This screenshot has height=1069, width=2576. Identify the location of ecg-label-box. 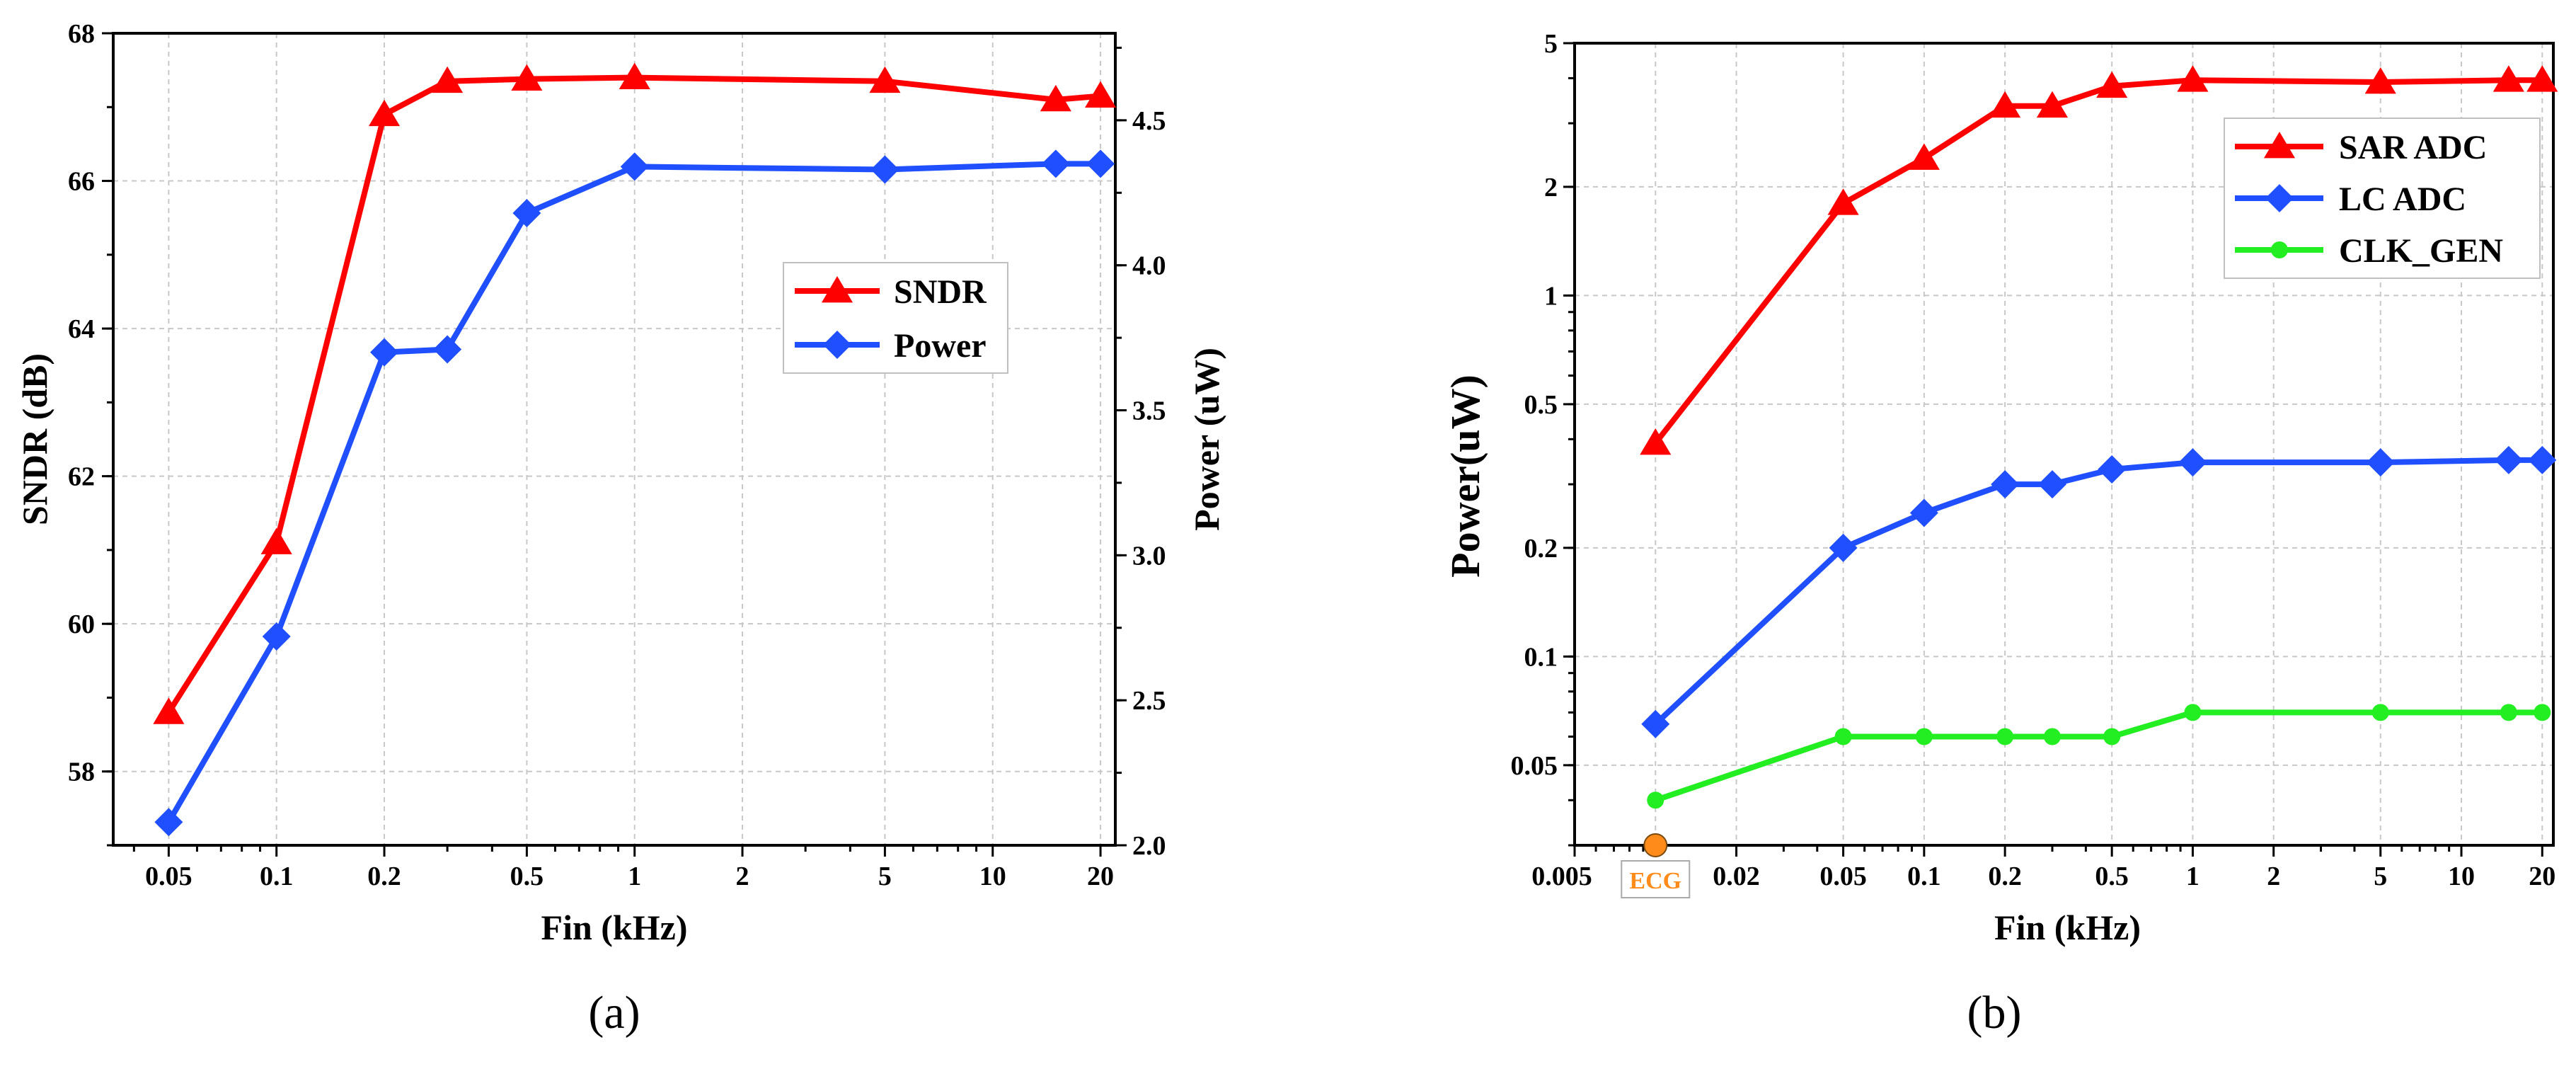
(1656, 879).